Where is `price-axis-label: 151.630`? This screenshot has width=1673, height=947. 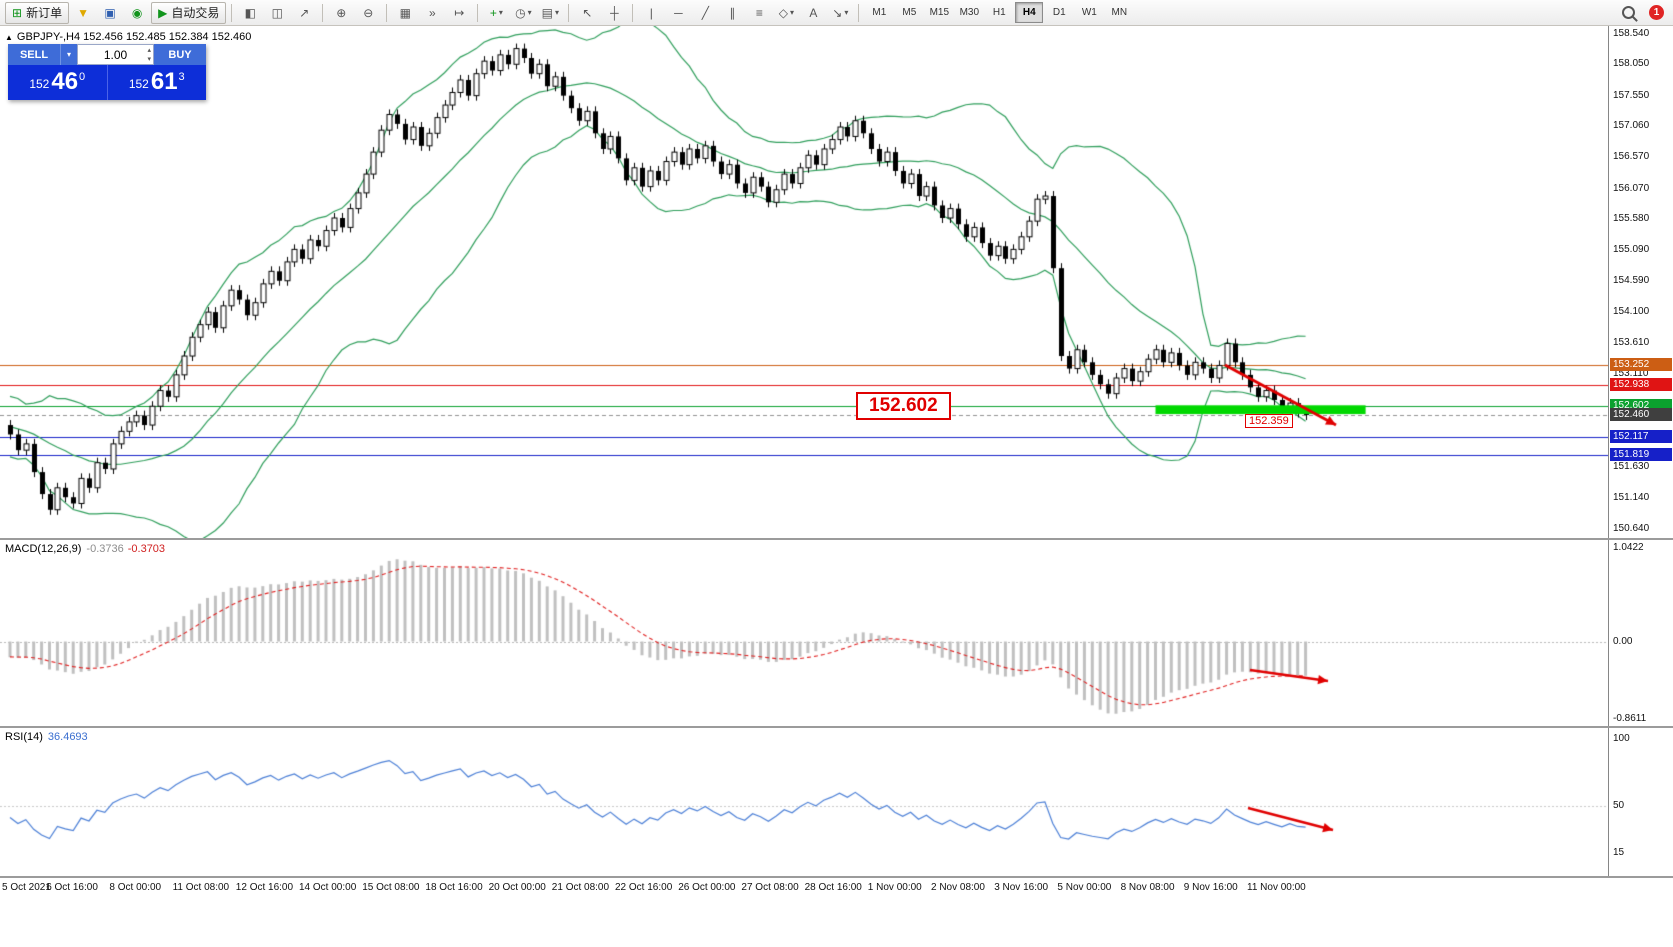
price-axis-label: 151.630 is located at coordinates (1631, 467).